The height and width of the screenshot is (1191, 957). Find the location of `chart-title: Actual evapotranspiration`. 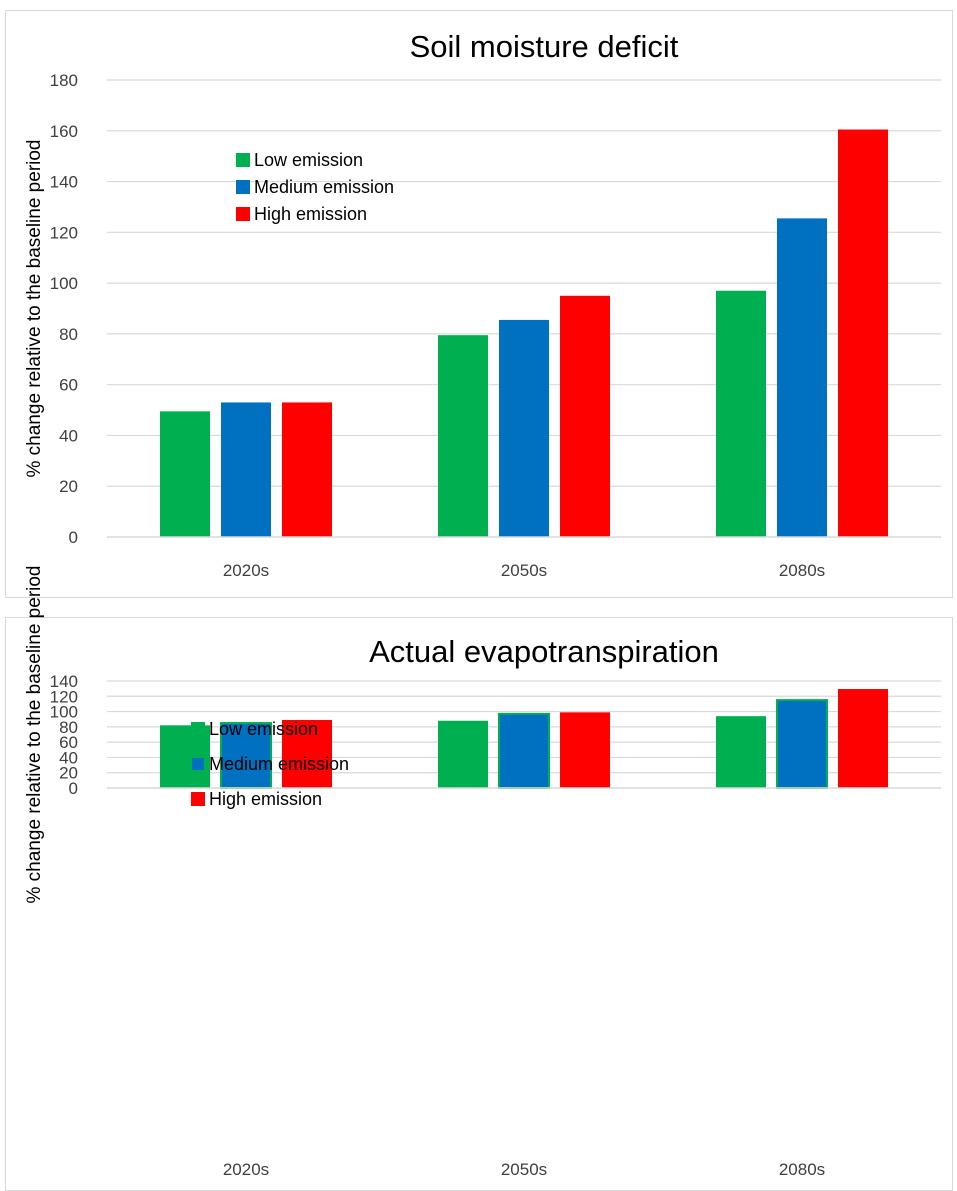

chart-title: Actual evapotranspiration is located at coordinates (544, 651).